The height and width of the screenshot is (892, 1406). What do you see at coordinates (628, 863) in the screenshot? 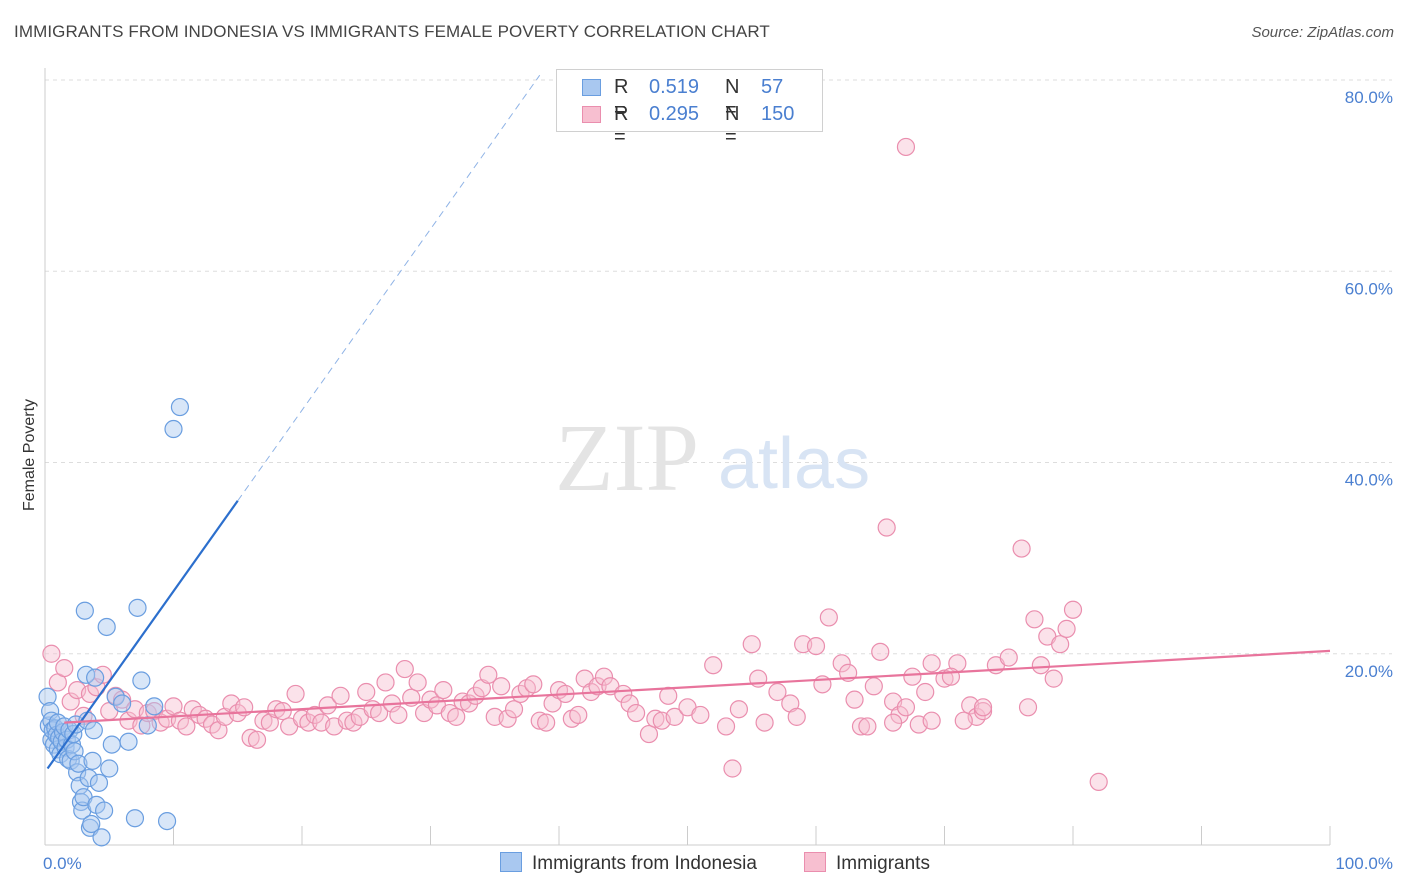
I see `bottom-legend-indonesia: Immigrants from Indonesia` at bounding box center [628, 863].